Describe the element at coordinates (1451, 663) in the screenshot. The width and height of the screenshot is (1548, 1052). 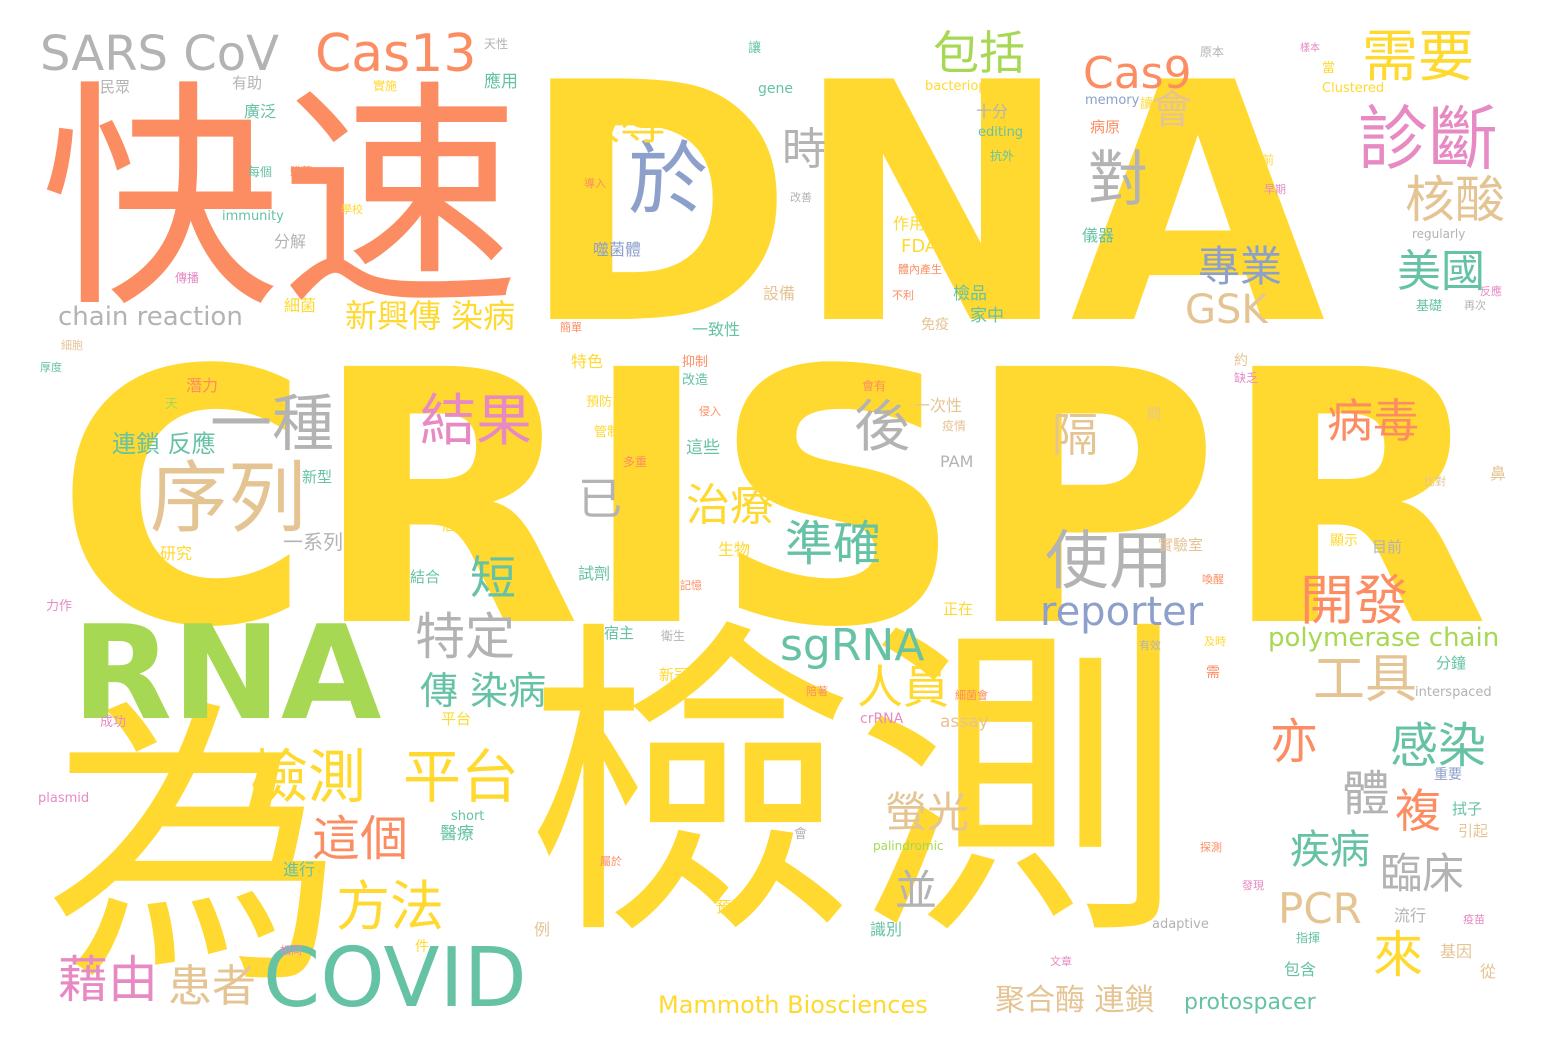
I see `cloud-word: 分鐘` at that location.